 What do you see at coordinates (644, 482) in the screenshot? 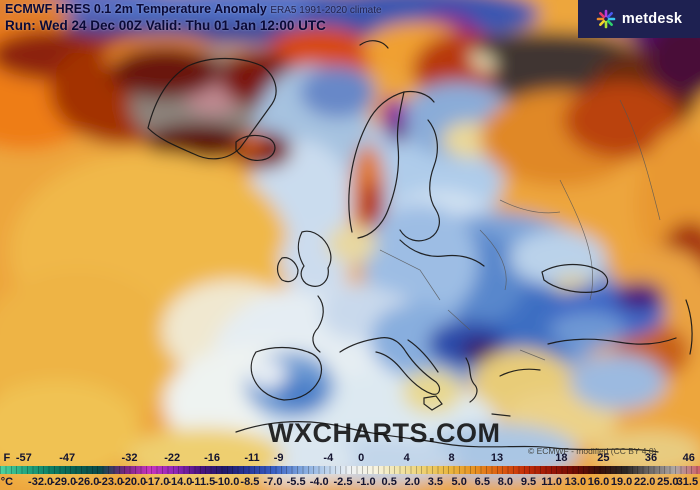
I see `scale-label-c: 22.0` at bounding box center [644, 482].